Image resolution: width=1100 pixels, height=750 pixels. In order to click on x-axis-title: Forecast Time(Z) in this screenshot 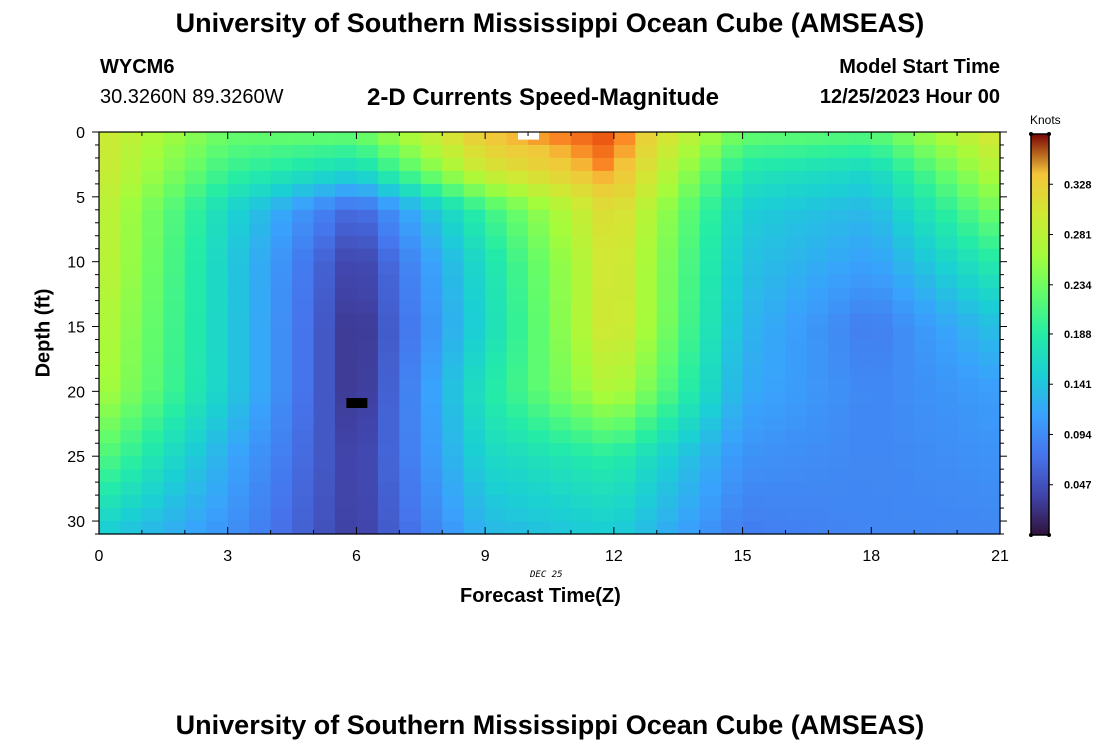, I will do `click(540, 596)`.